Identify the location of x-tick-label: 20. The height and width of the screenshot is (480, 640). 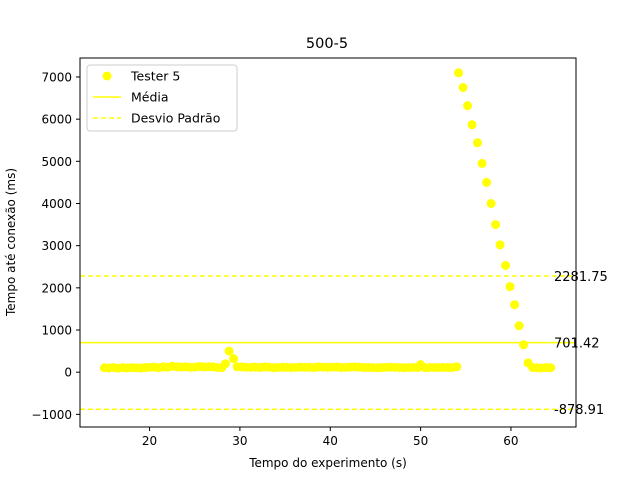
(149, 441).